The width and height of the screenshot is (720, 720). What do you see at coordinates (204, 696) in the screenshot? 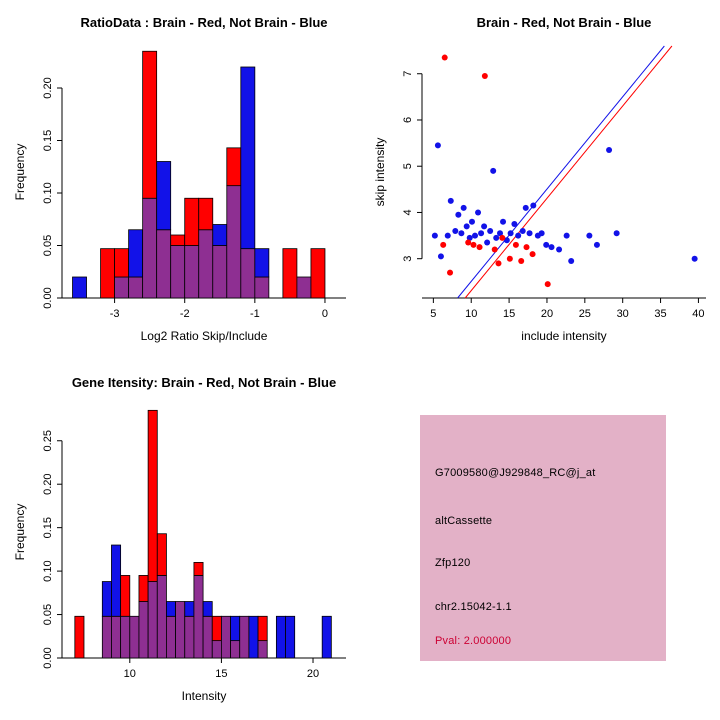
I see `svg-text: Intensity` at bounding box center [204, 696].